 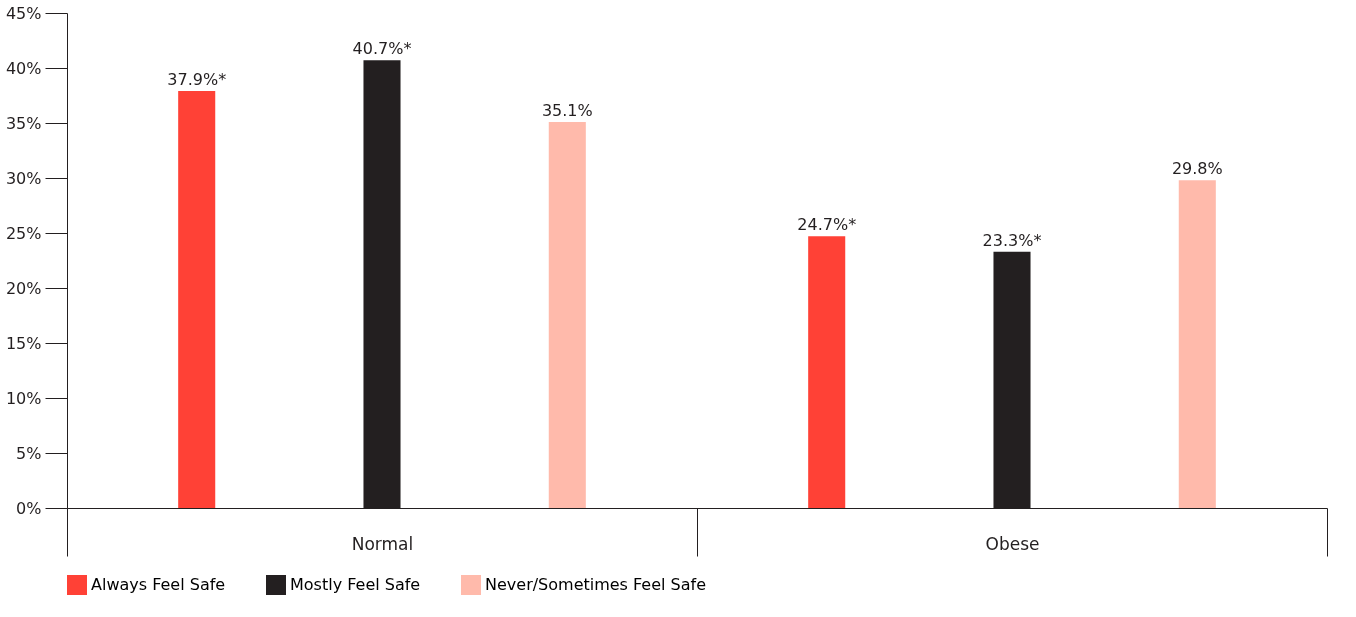 I want to click on legend-label: Never/Sometimes Feel Safe, so click(x=596, y=584).